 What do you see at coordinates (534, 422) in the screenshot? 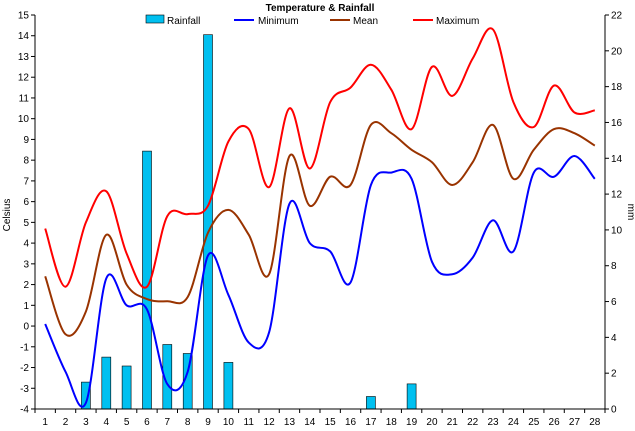
I see `x-tick-label: 25` at bounding box center [534, 422].